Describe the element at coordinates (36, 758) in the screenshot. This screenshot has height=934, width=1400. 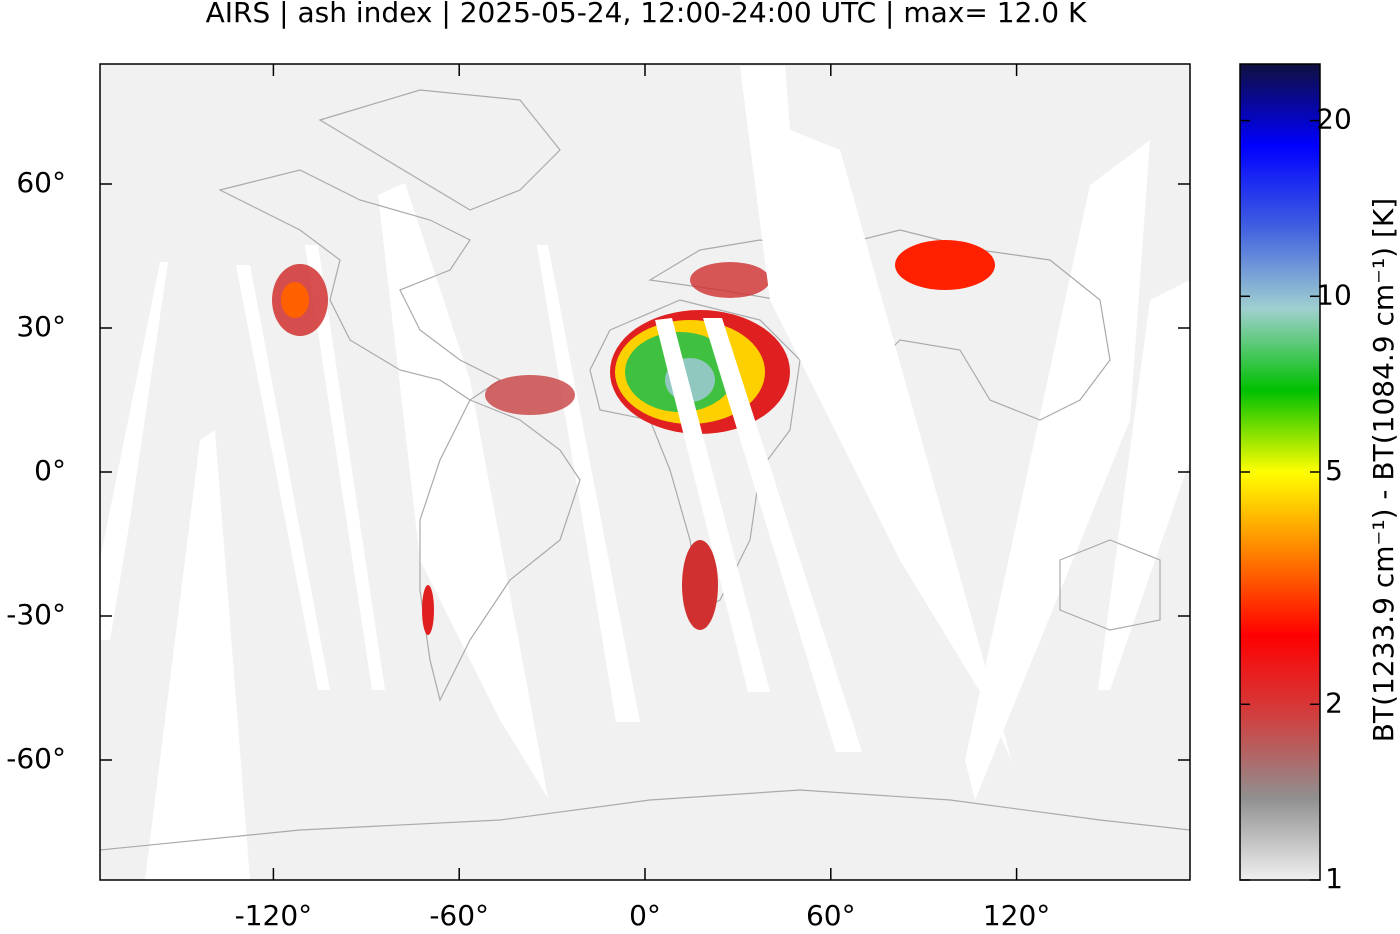
I see `y-tick-label: -60°` at that location.